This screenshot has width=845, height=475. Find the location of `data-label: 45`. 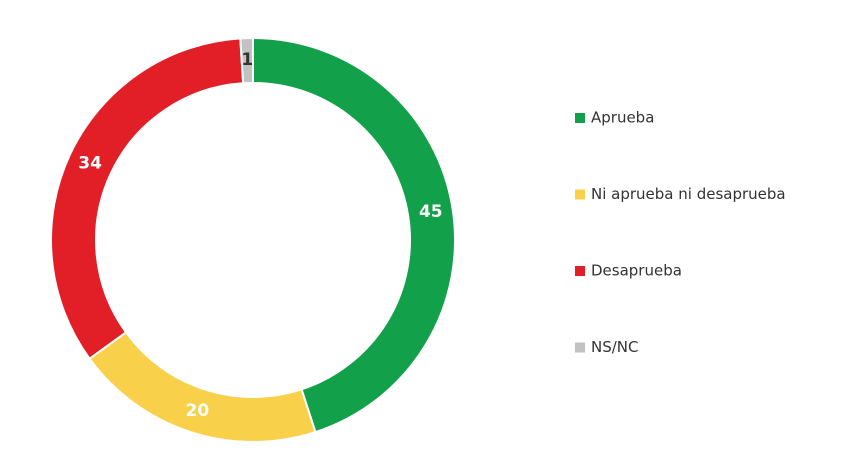

data-label: 45 is located at coordinates (431, 212).